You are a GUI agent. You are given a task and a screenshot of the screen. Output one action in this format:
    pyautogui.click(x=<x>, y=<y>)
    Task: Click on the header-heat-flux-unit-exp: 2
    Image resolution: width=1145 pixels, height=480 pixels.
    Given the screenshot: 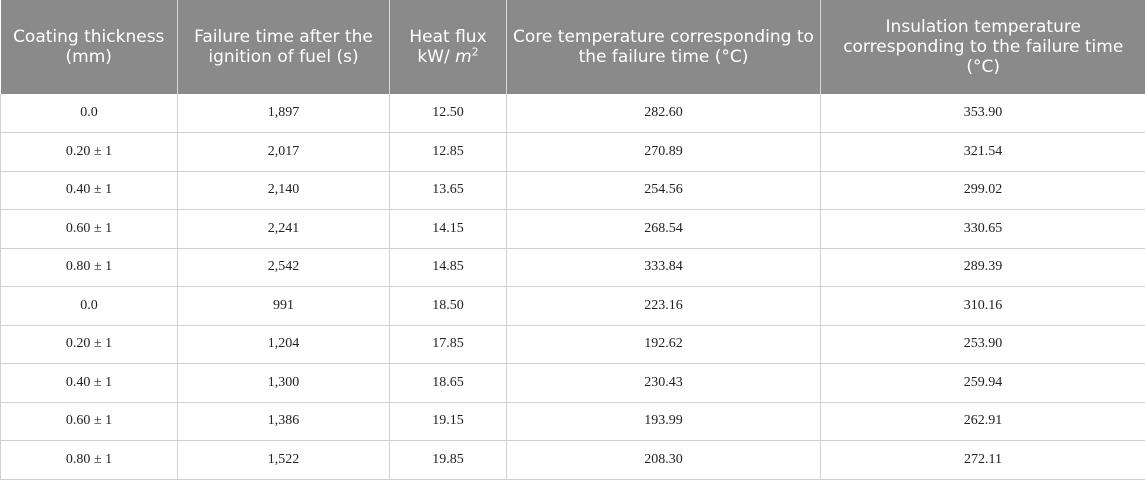 What is the action you would take?
    pyautogui.click(x=475, y=51)
    